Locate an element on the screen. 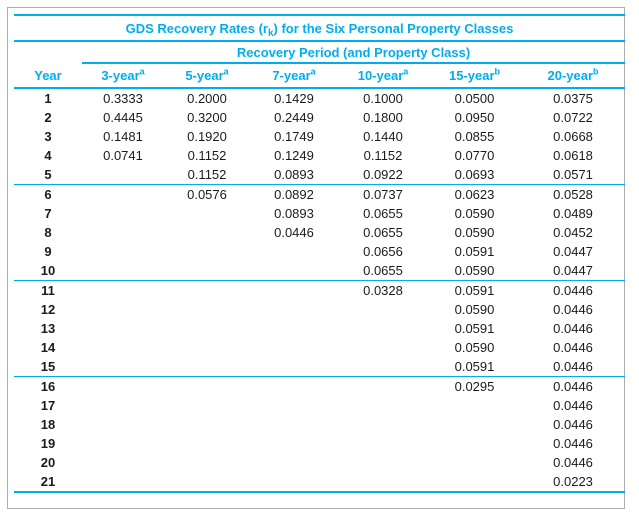  rate-cell: 0.0528 is located at coordinates (573, 194).